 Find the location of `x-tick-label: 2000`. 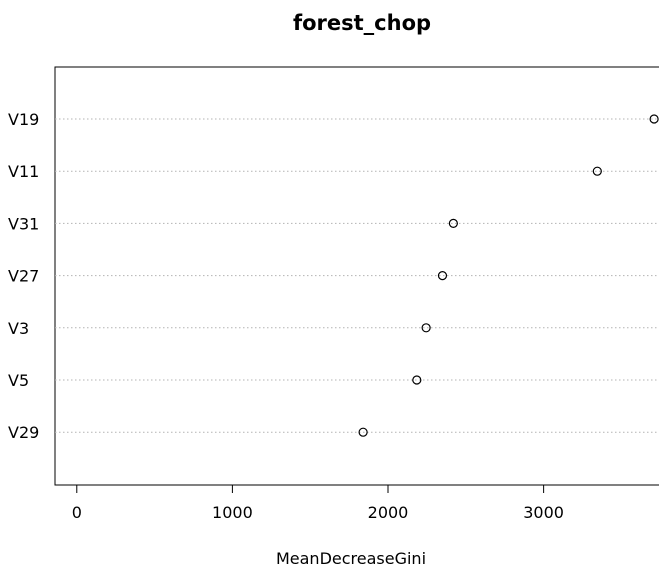

x-tick-label: 2000 is located at coordinates (388, 512).